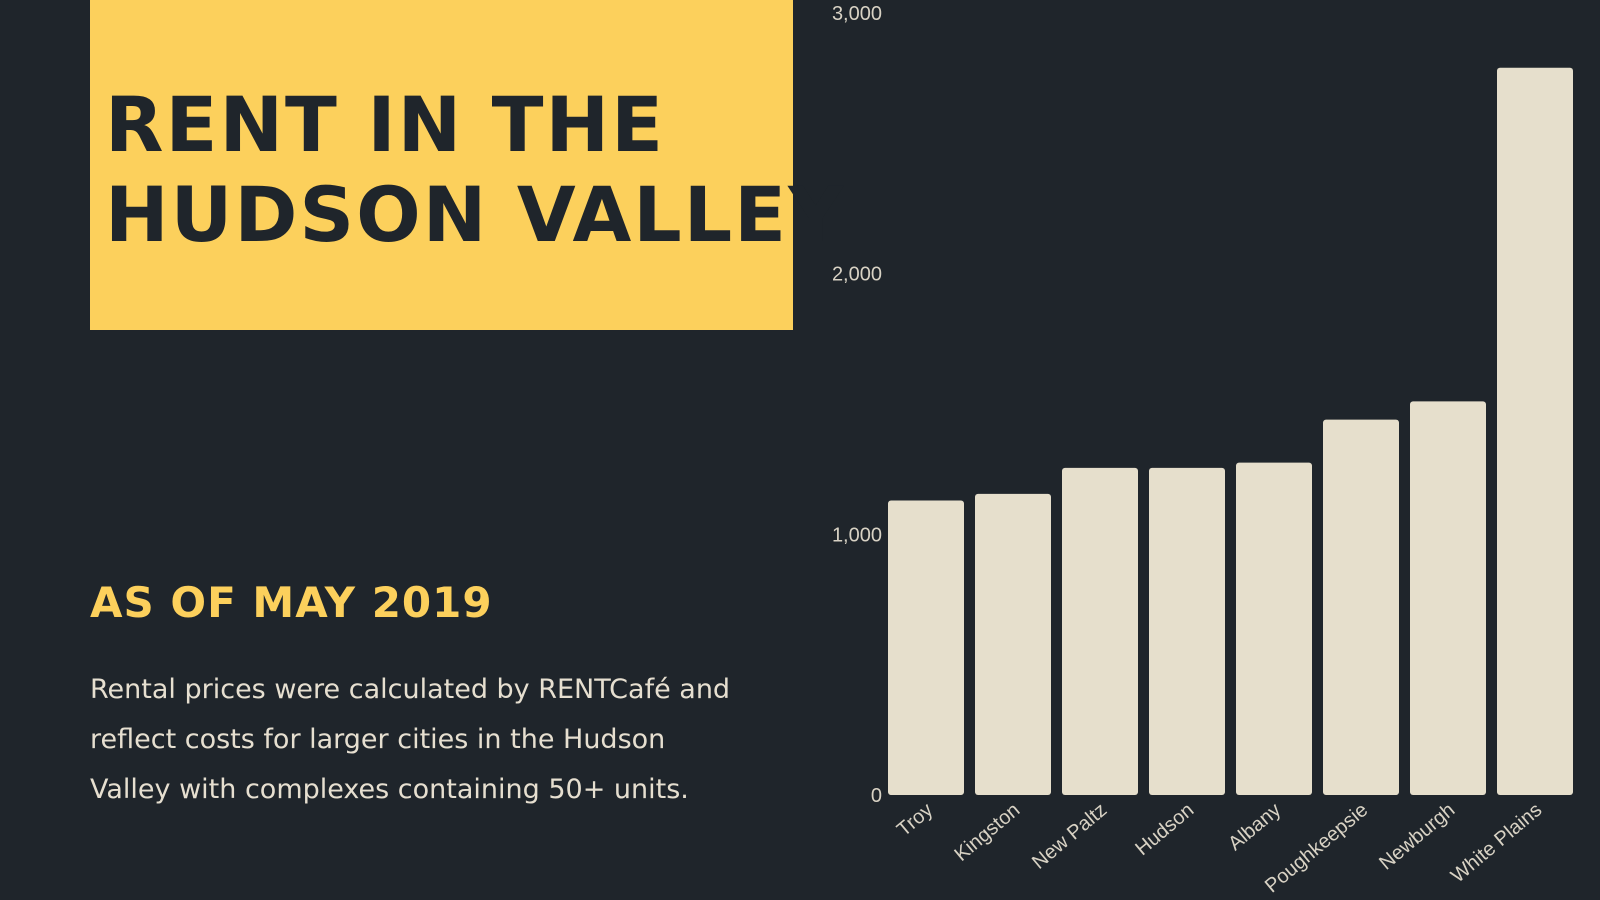  What do you see at coordinates (857, 535) in the screenshot?
I see `y-tick-label: 1,000` at bounding box center [857, 535].